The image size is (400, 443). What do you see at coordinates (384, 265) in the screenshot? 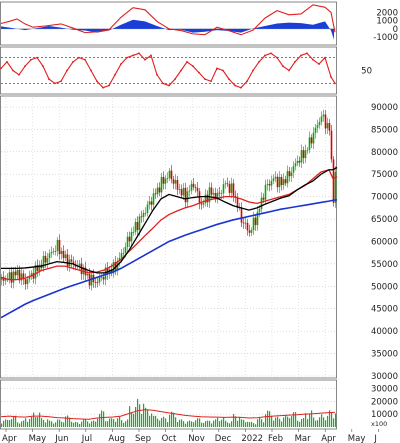
I see `price-tick-label: 55000` at bounding box center [384, 265].